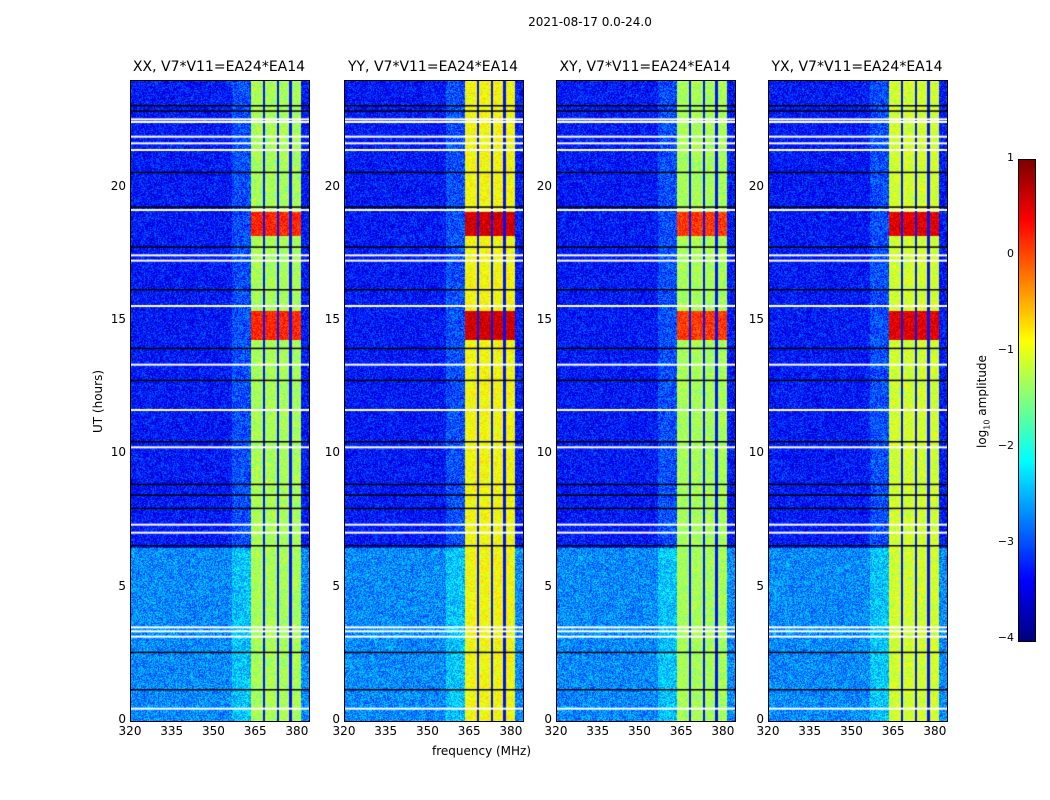  What do you see at coordinates (982, 438) in the screenshot?
I see `colorbar-label-prefix: log` at bounding box center [982, 438].